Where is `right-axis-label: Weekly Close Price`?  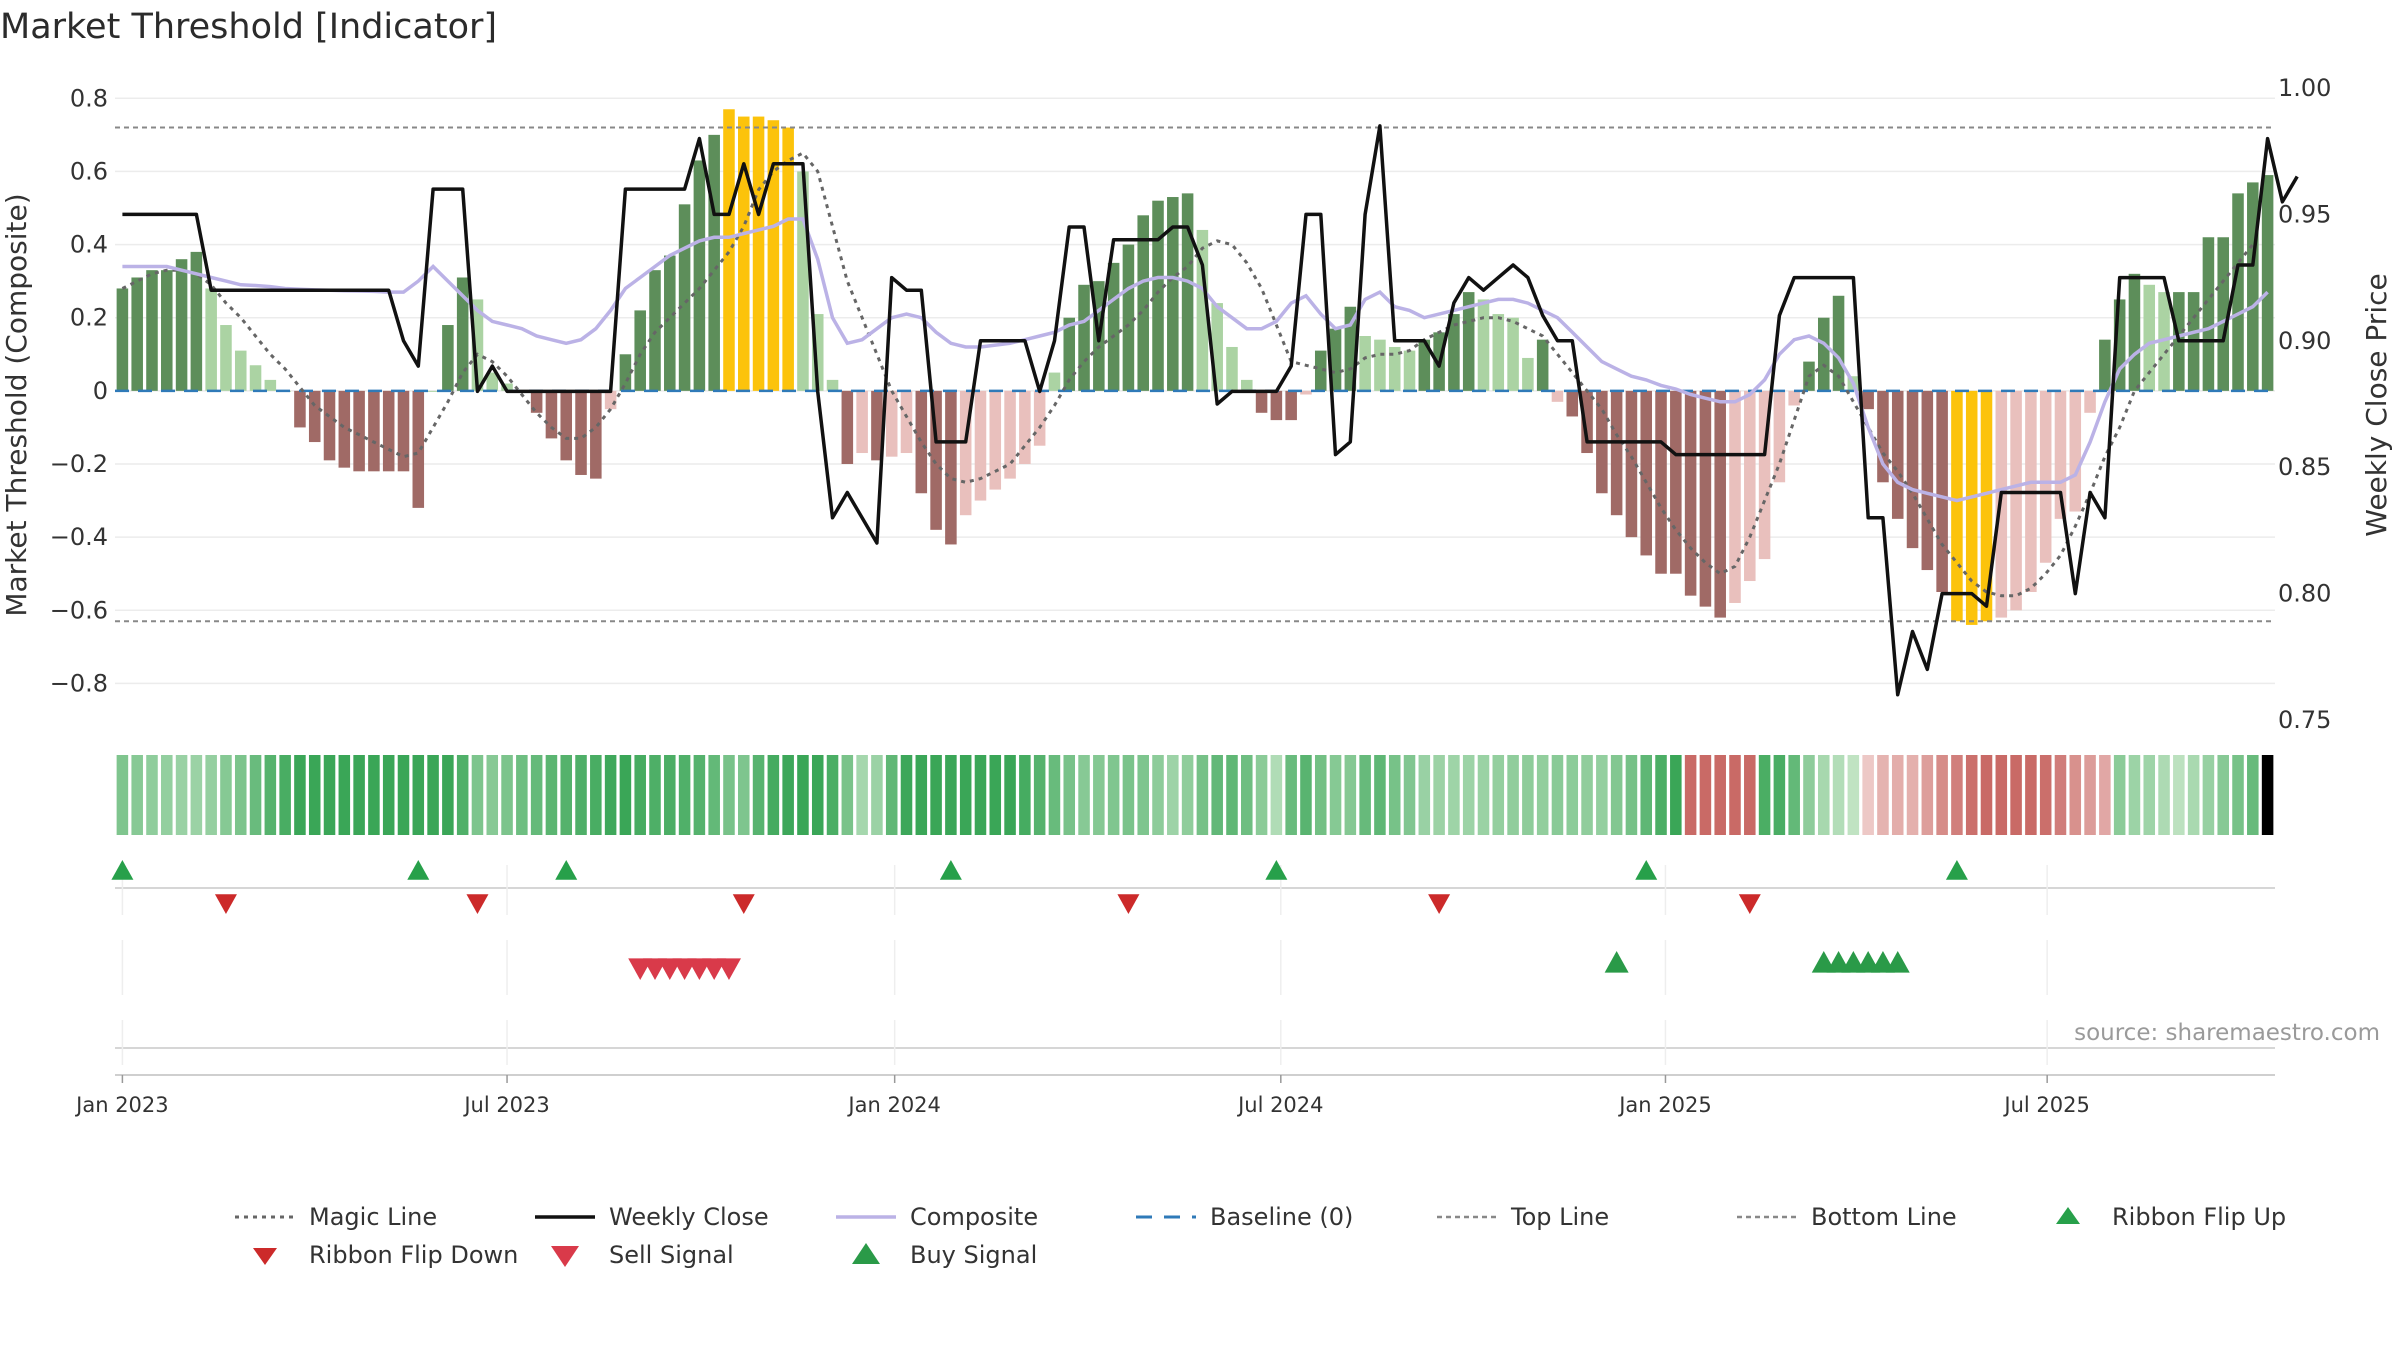
right-axis-label: Weekly Close Price is located at coordinates (2376, 404).